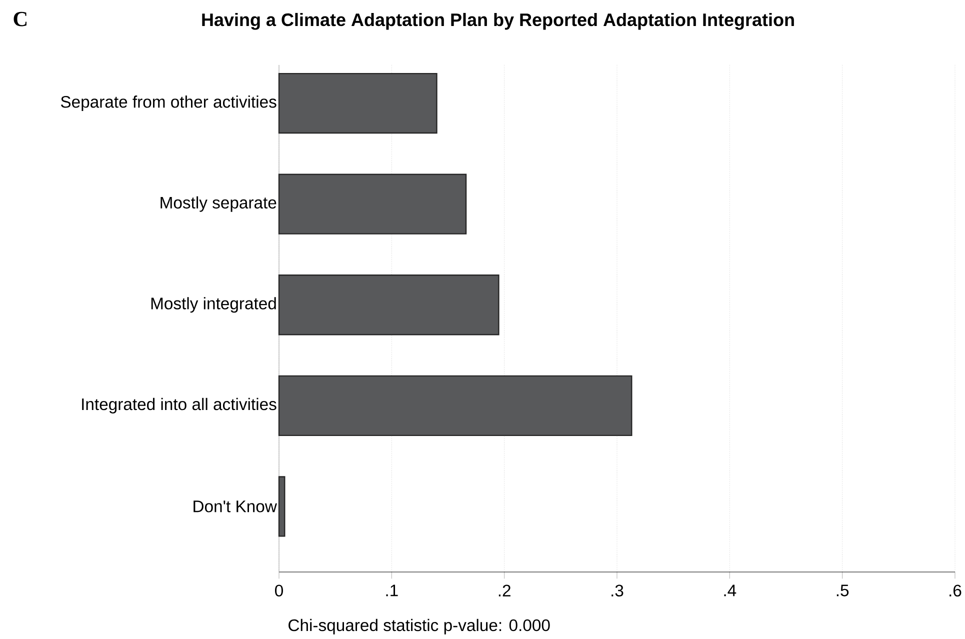 This screenshot has width=965, height=639. Describe the element at coordinates (168, 104) in the screenshot. I see `y-tick-label: Separate from other activities` at that location.